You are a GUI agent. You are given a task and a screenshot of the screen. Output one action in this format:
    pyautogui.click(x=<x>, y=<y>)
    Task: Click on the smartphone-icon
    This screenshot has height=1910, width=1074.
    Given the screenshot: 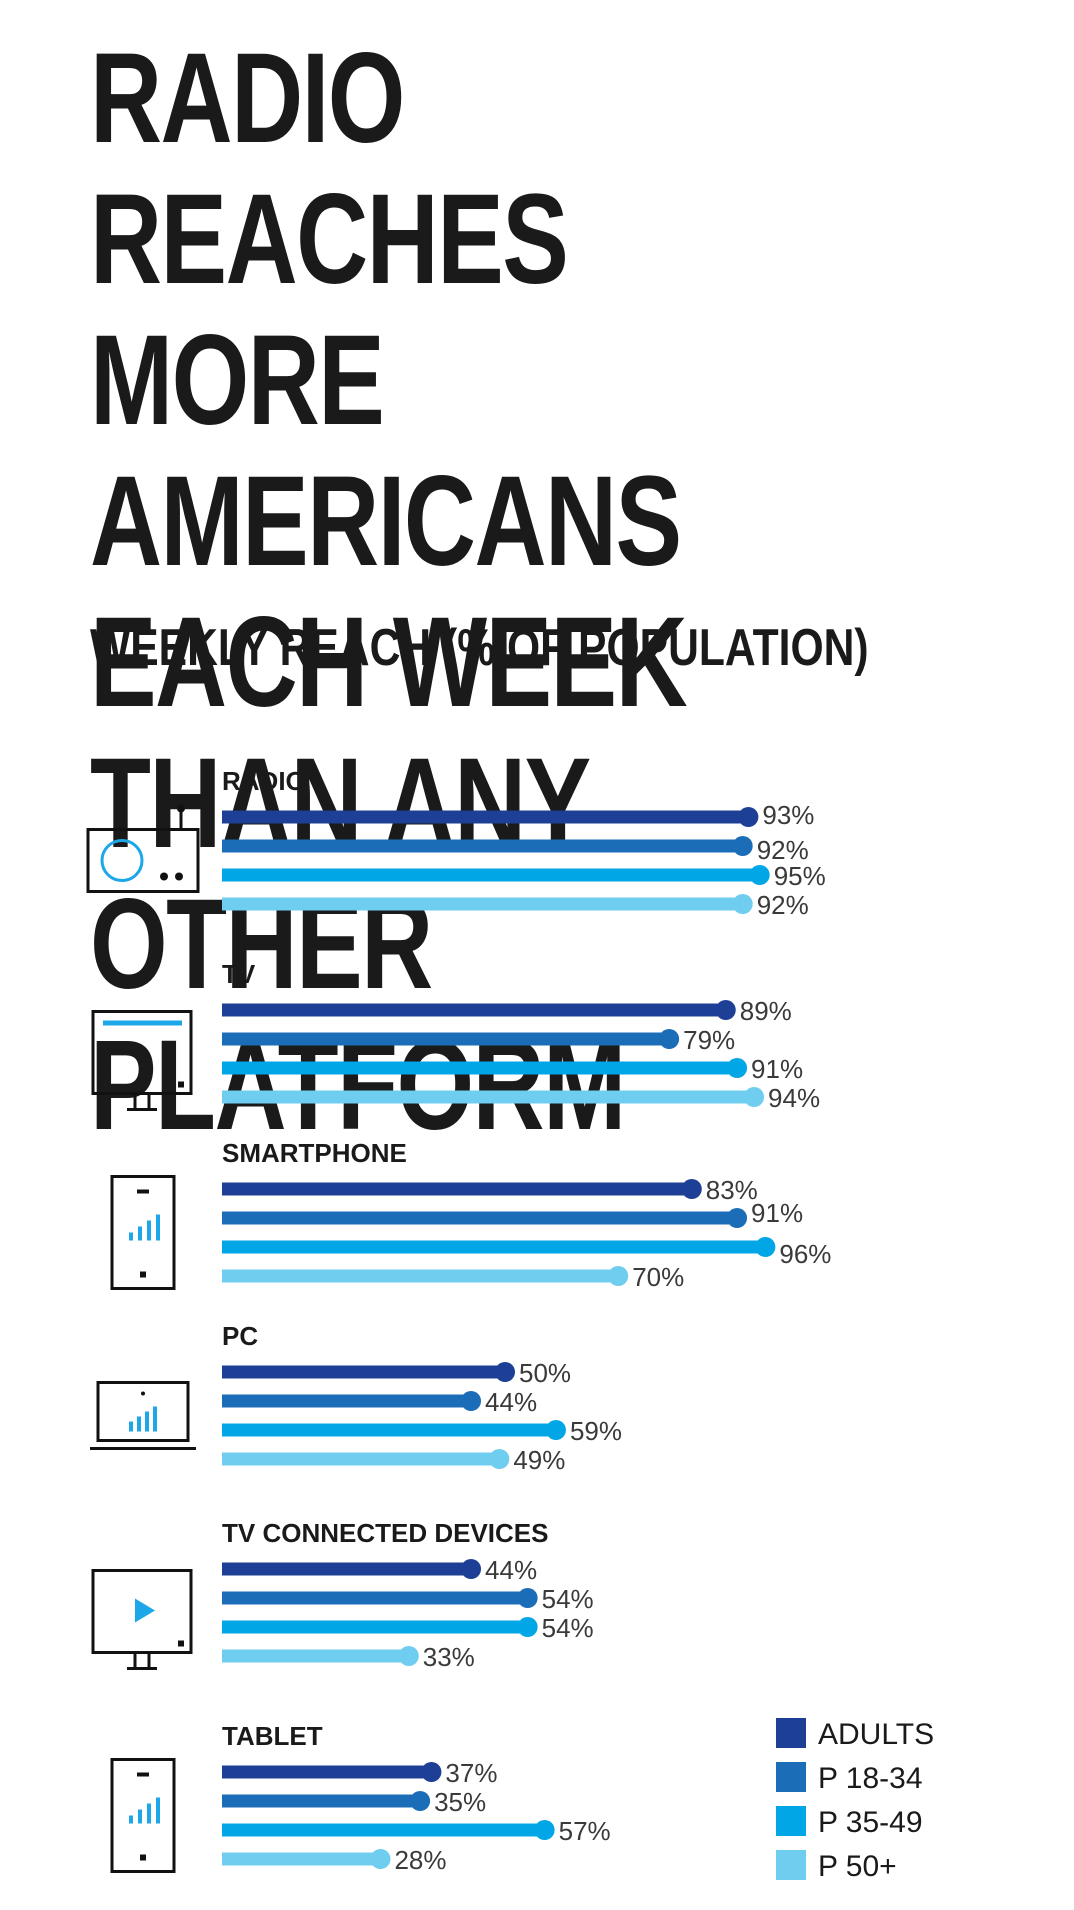 What is the action you would take?
    pyautogui.click(x=143, y=1232)
    